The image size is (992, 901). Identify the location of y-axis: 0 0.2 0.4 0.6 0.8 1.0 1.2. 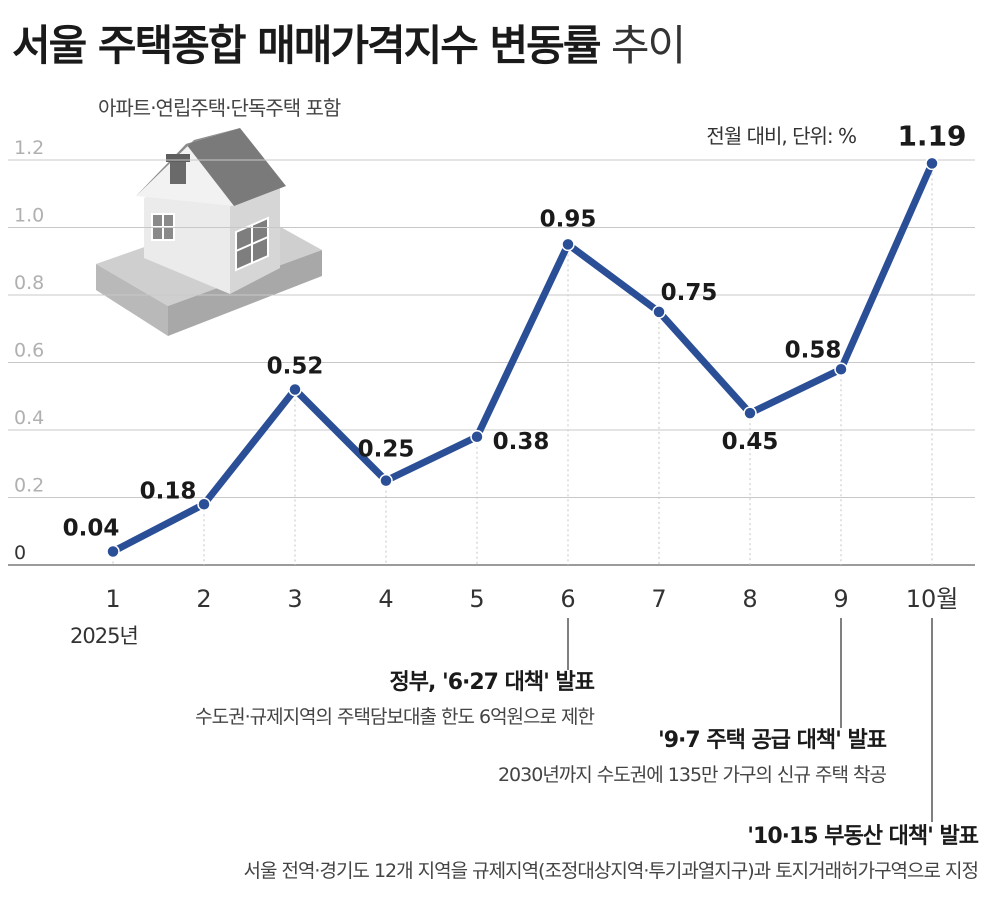
(29, 350).